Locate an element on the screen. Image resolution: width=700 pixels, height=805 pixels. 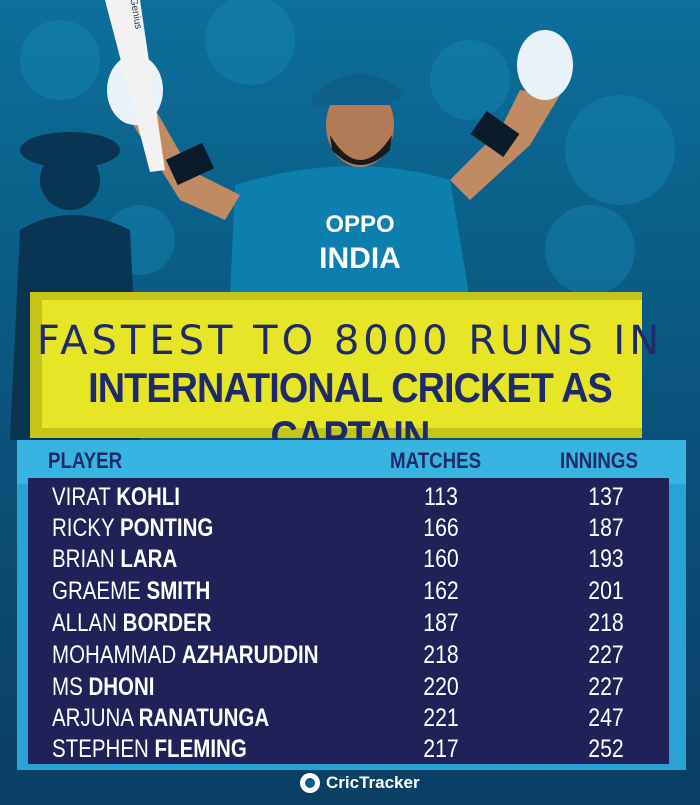
player-name: VIRAT KOHLI is located at coordinates (116, 497).